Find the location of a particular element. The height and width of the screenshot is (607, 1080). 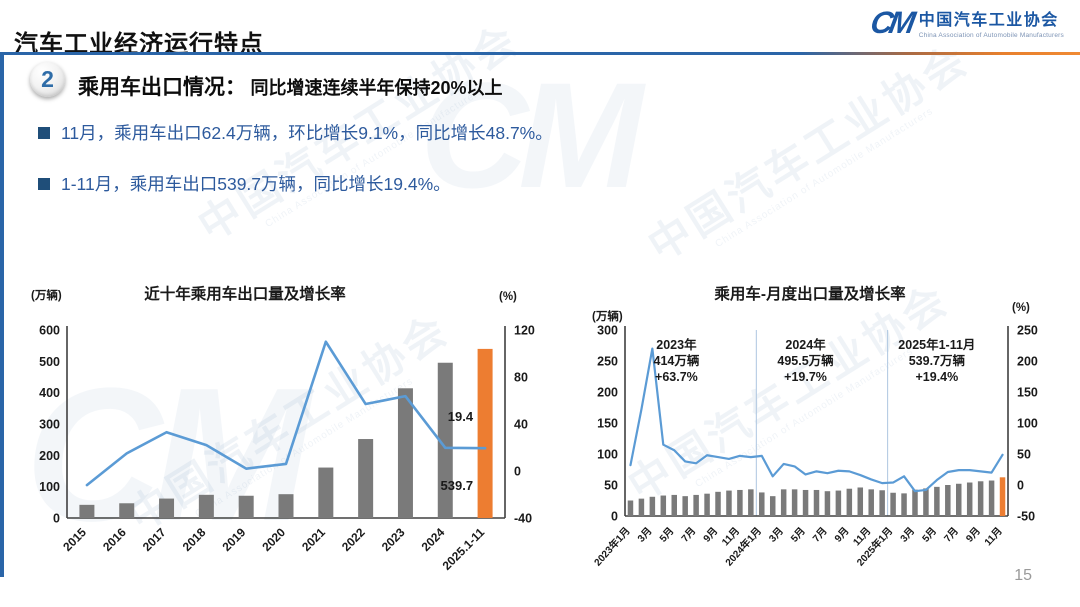

bullet-square-icon is located at coordinates (44, 132).